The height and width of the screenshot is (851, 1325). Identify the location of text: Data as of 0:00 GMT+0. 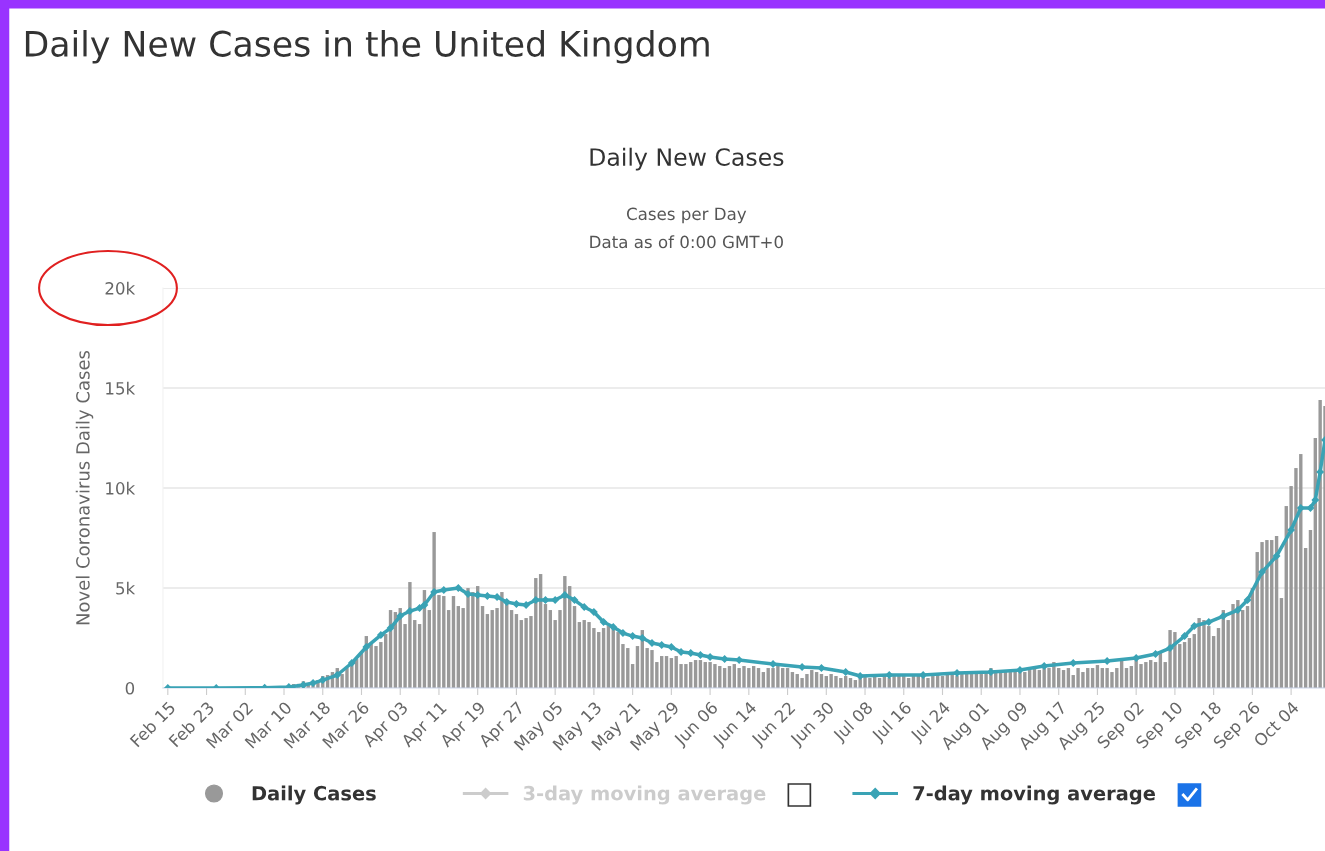
(686, 242).